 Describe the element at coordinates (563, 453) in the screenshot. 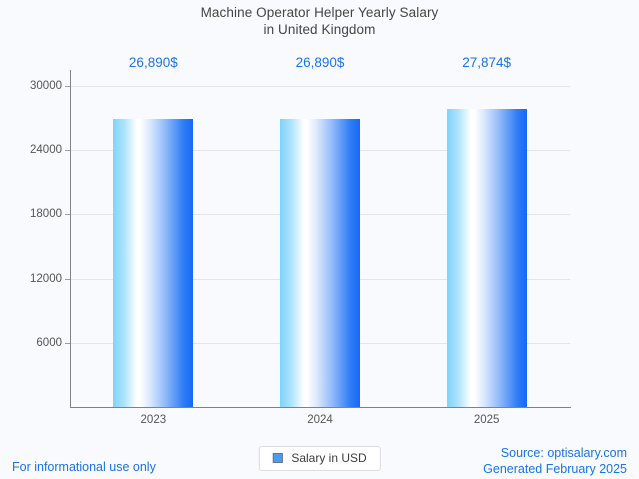

I see `source-link: Source: optisalary.com` at that location.